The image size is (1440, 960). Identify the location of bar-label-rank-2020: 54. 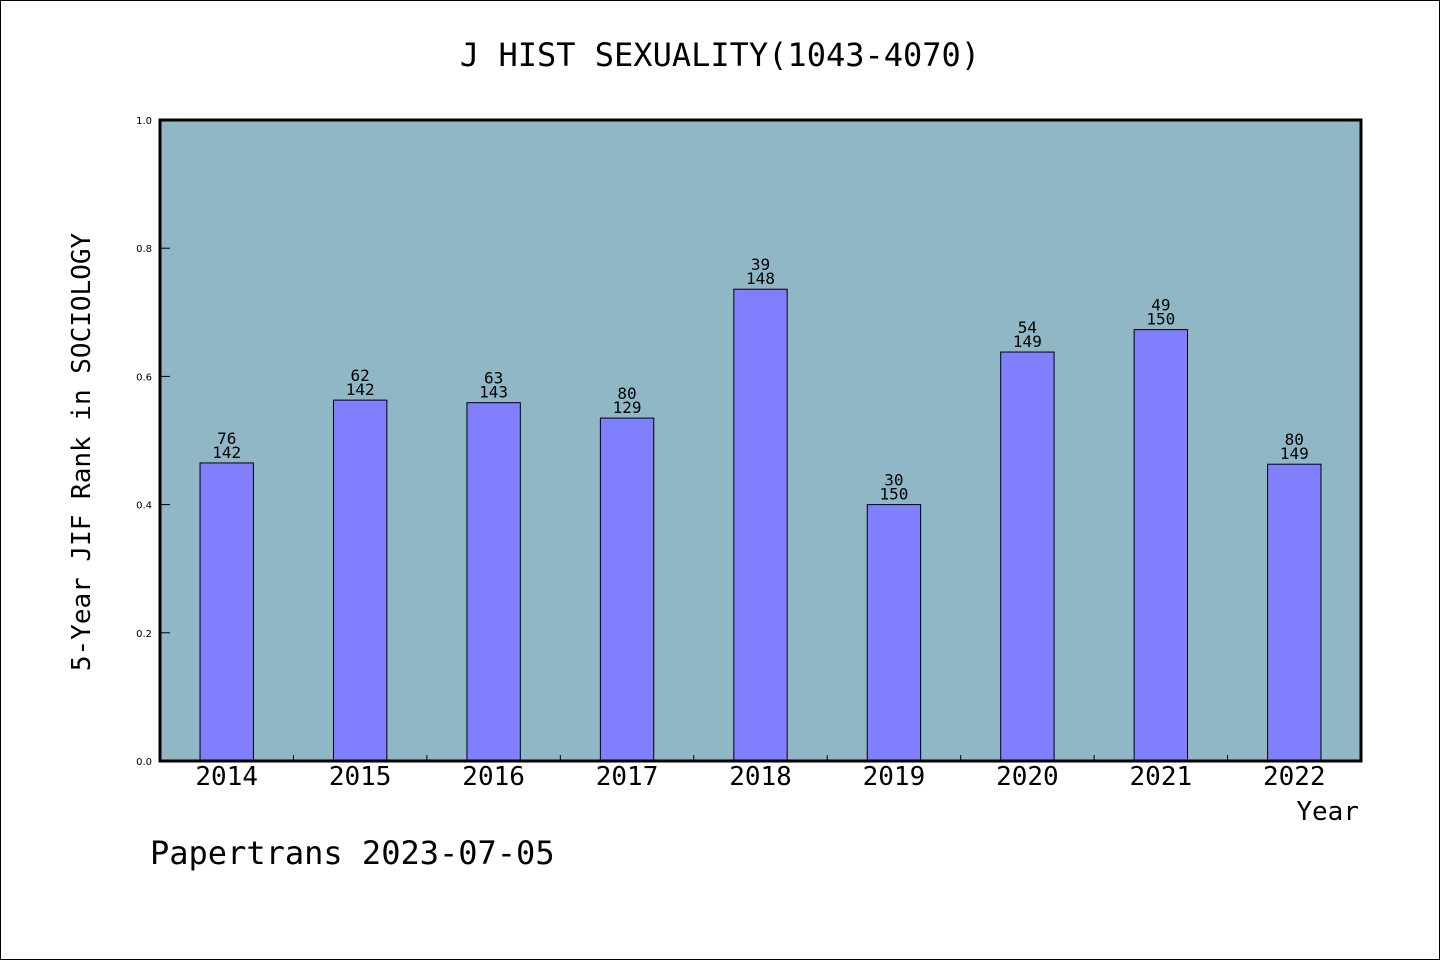
(1027, 327).